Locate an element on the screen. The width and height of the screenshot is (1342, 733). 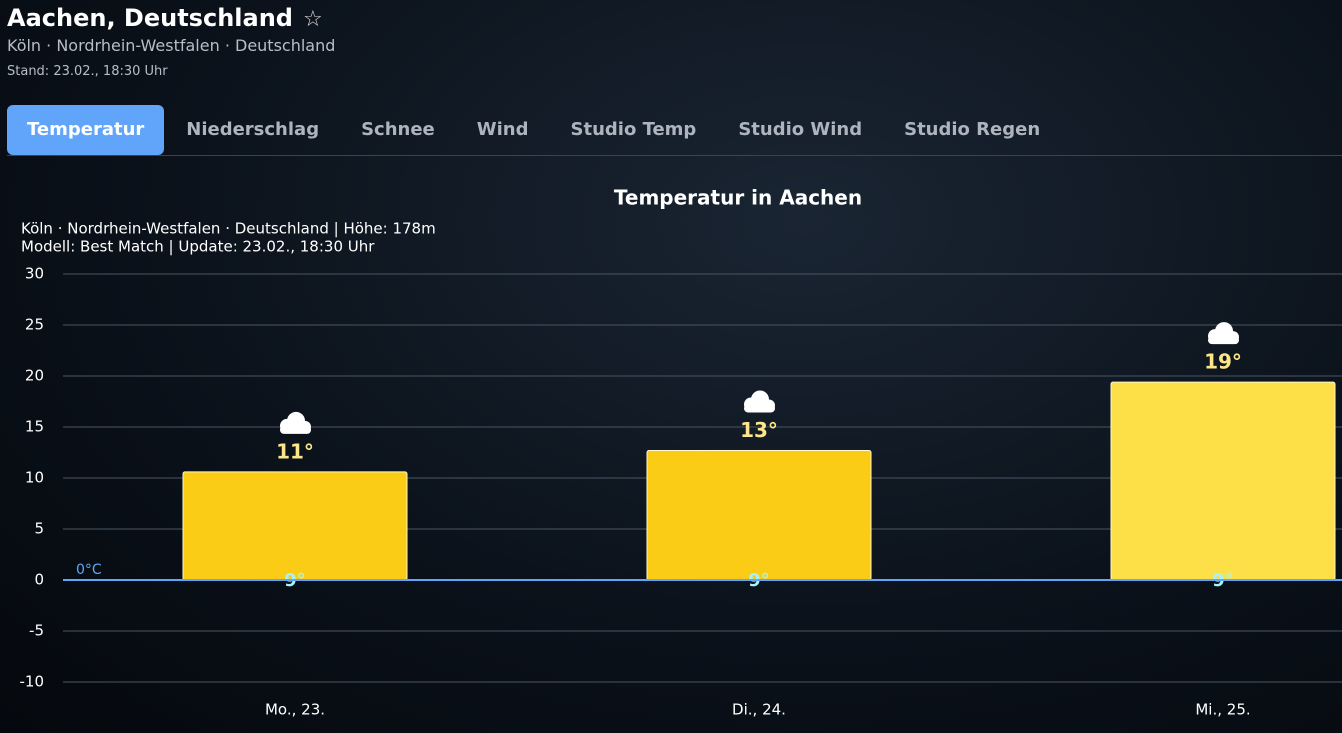
y-tick-label: 25 is located at coordinates (34, 325).